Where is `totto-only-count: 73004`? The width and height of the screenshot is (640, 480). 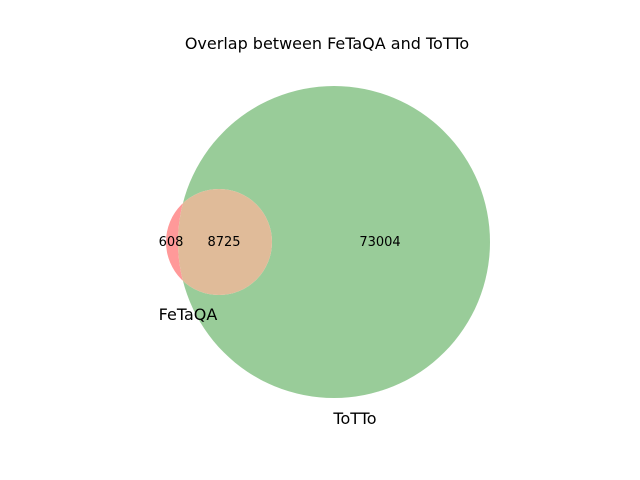
totto-only-count: 73004 is located at coordinates (379, 242).